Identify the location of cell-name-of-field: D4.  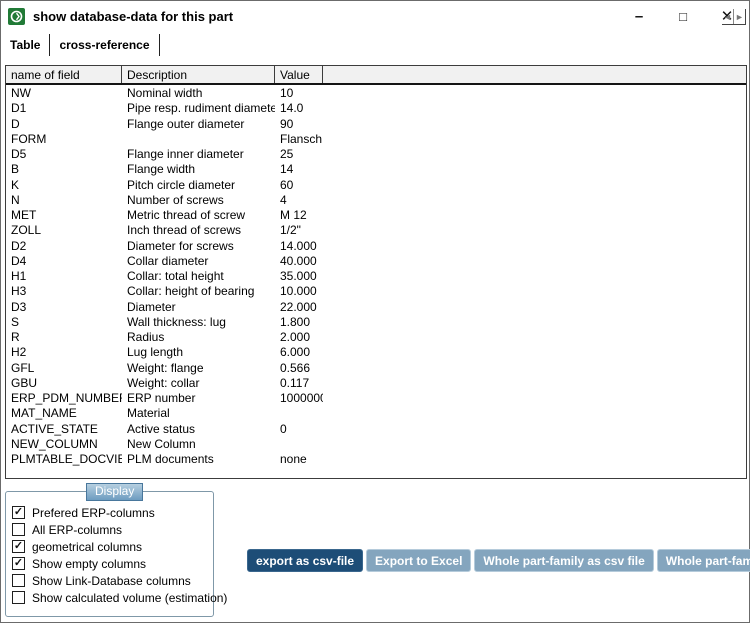
(19, 260).